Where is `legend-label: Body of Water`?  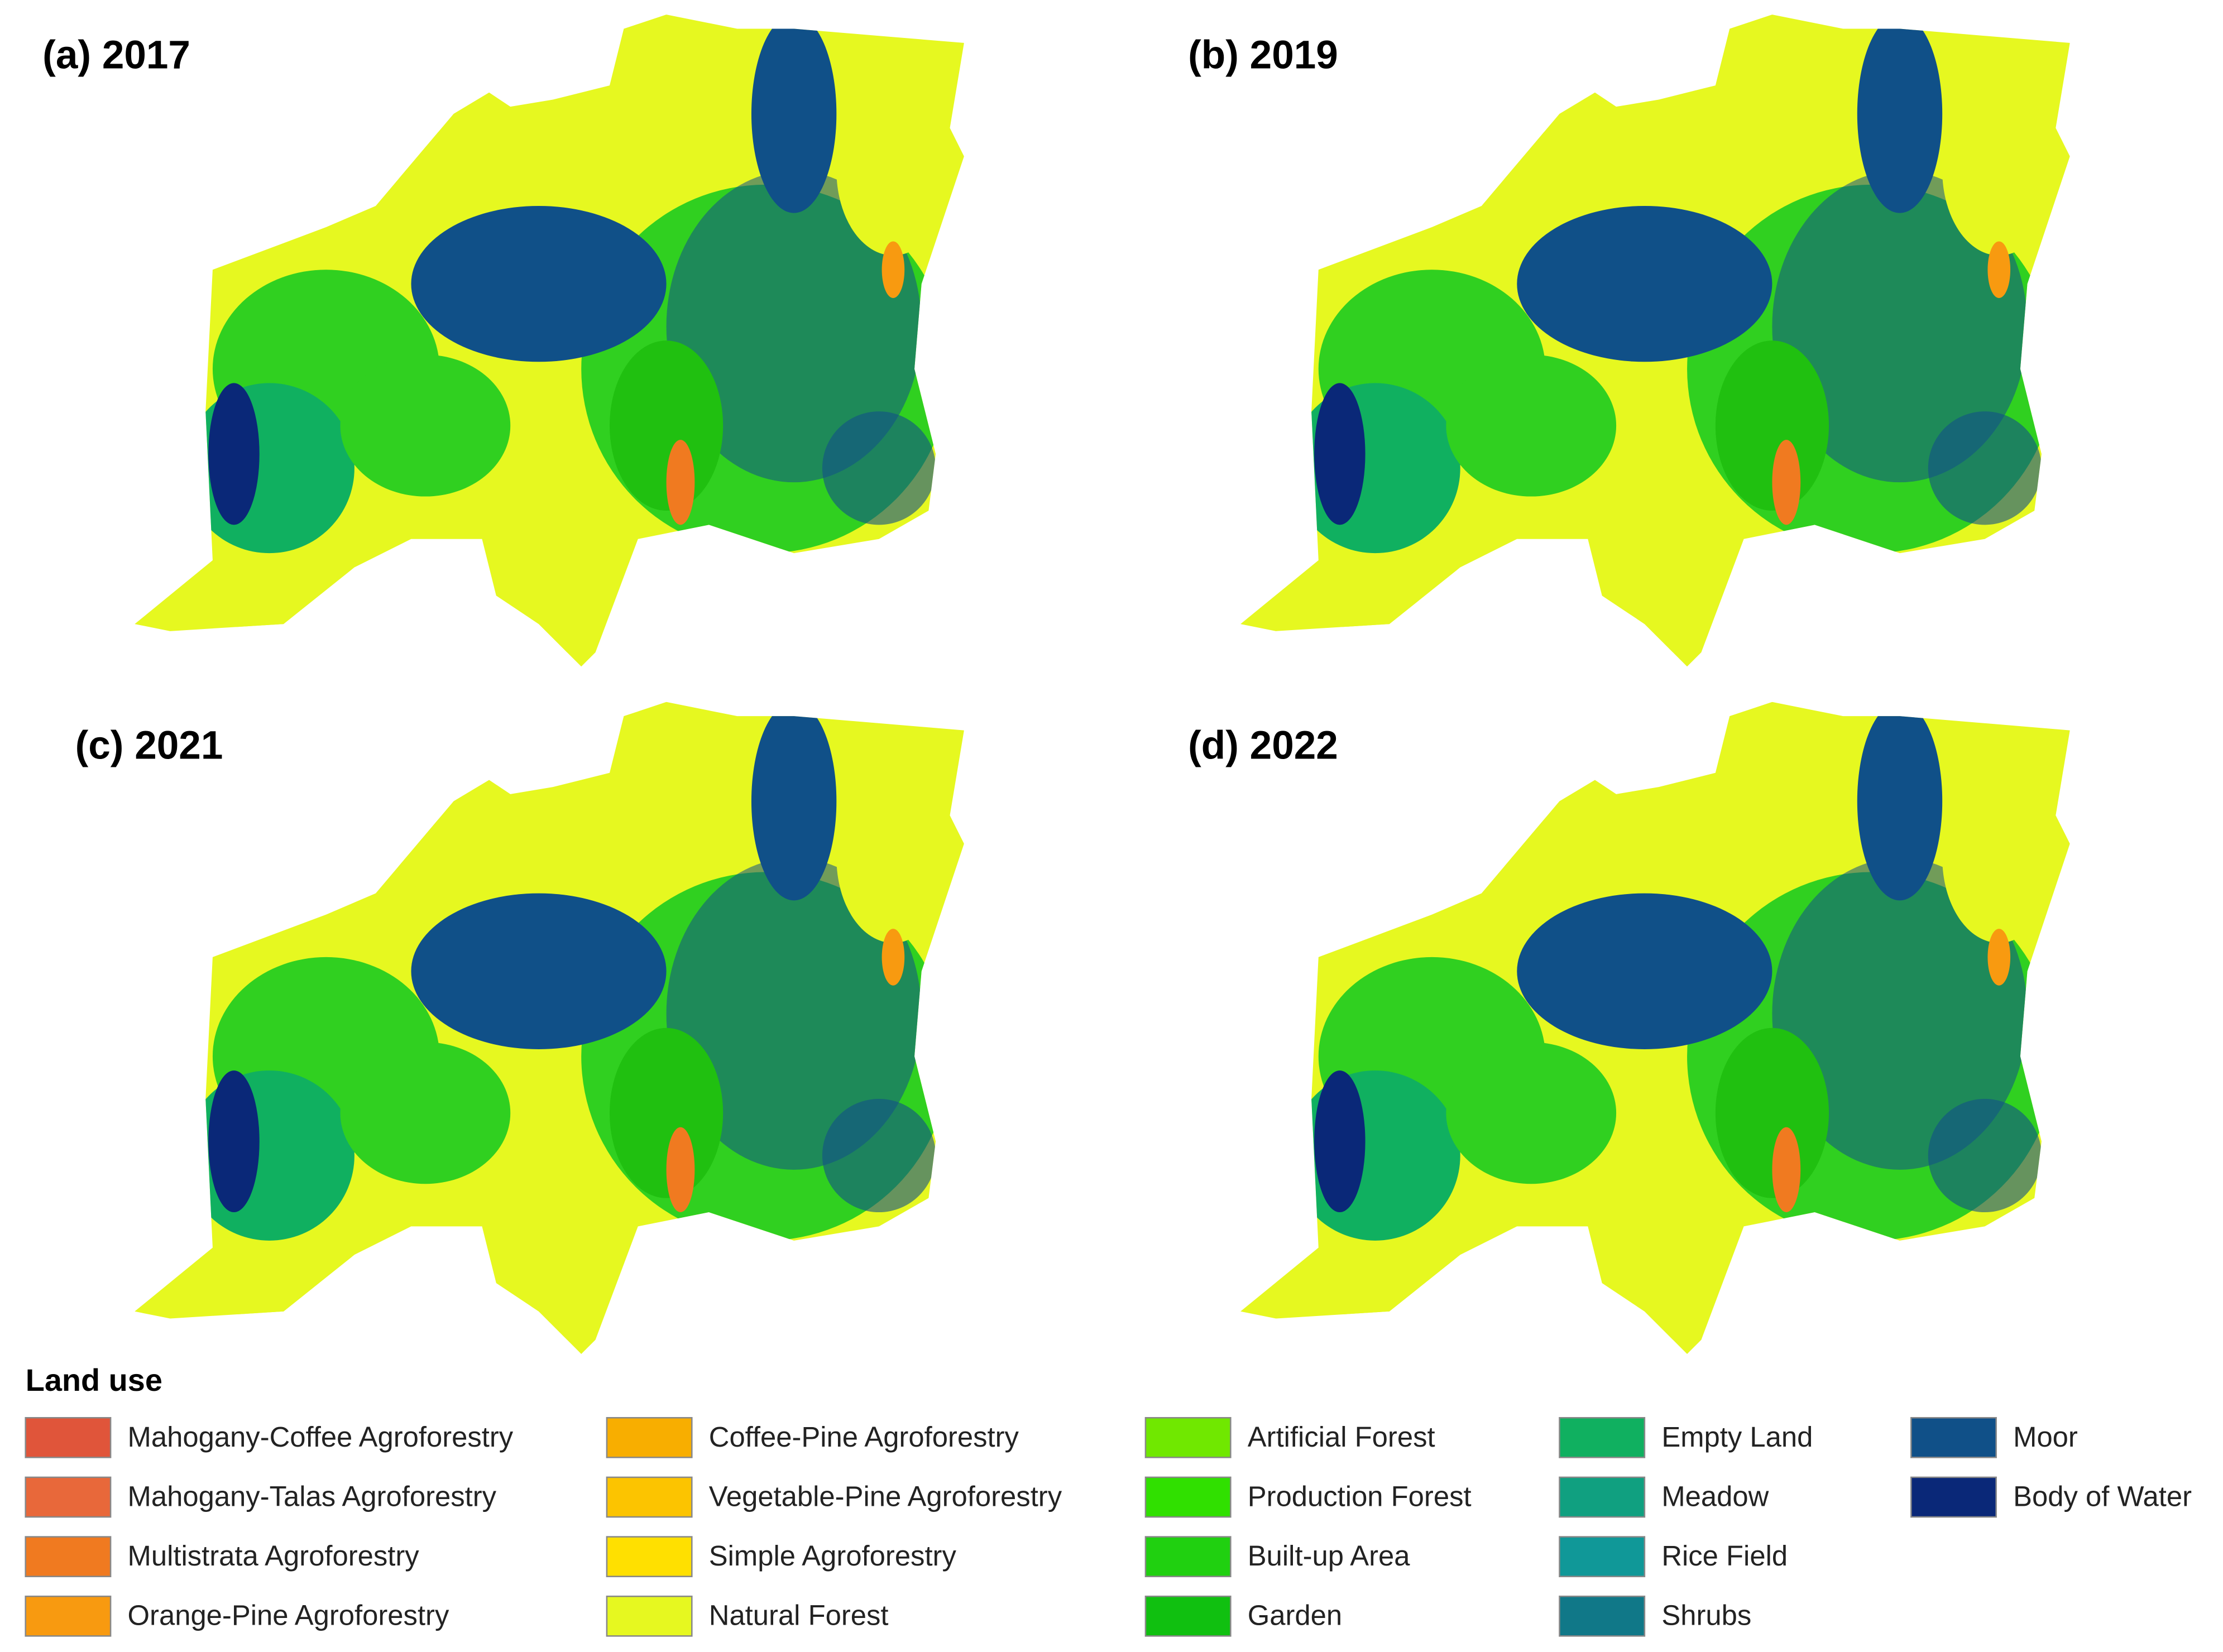
legend-label: Body of Water is located at coordinates (2102, 1496).